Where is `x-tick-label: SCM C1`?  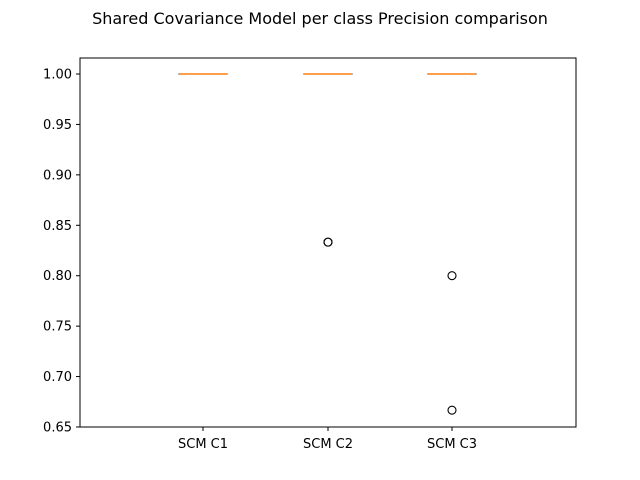
x-tick-label: SCM C1 is located at coordinates (203, 444).